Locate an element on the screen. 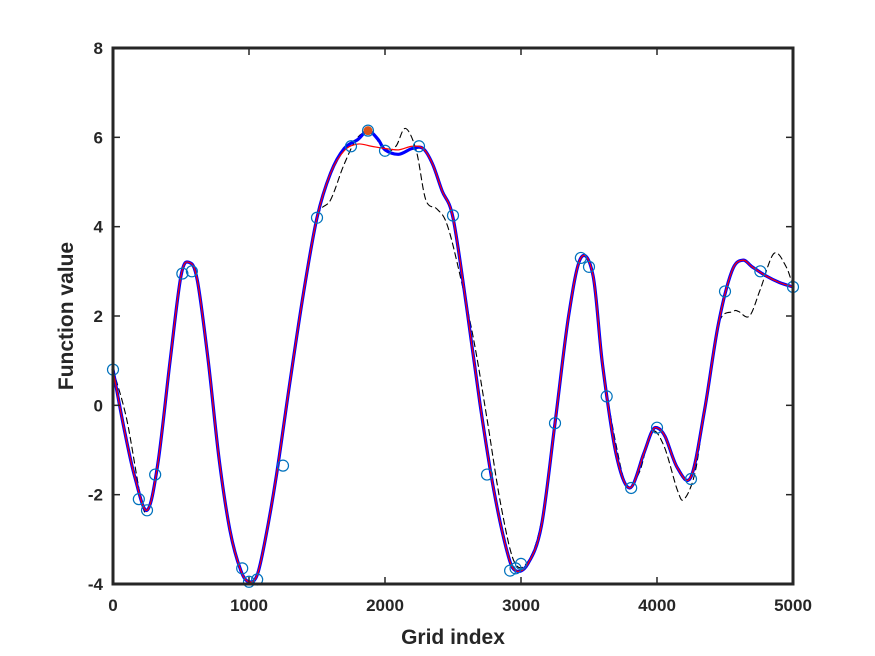 Image resolution: width=875 pixels, height=656 pixels. y-tick-label: 0 is located at coordinates (98, 405).